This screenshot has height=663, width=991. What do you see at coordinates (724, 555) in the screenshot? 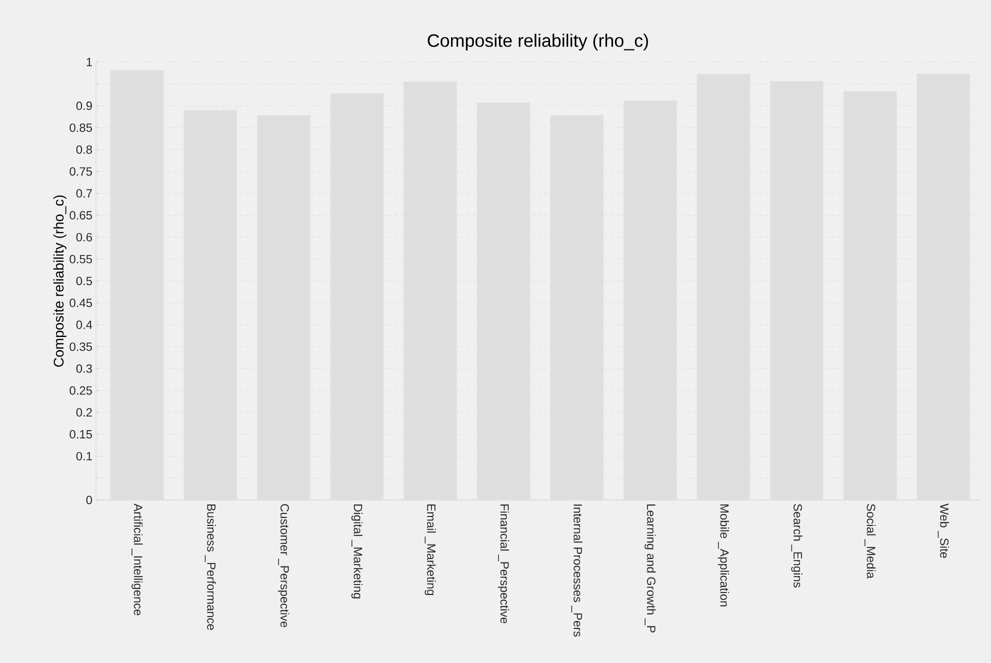
I see `x-tick-label: Mobile _Application` at bounding box center [724, 555].